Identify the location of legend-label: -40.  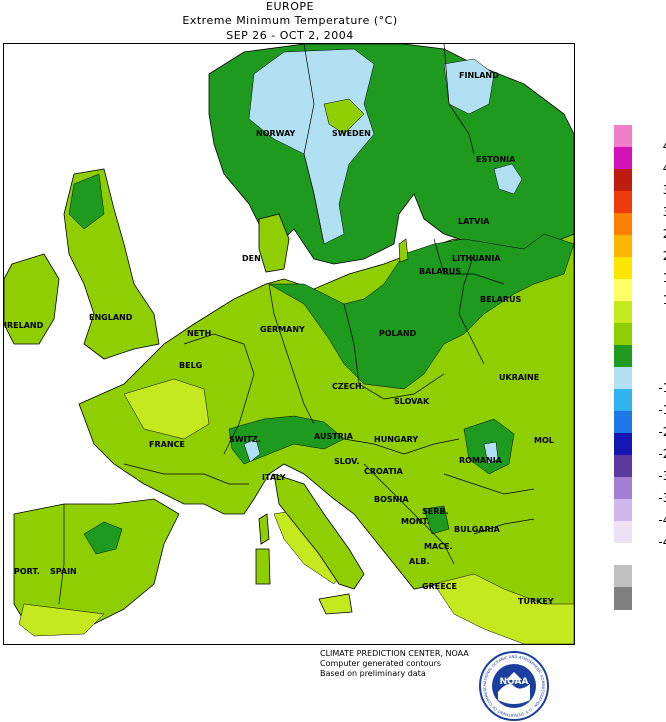
(662, 520).